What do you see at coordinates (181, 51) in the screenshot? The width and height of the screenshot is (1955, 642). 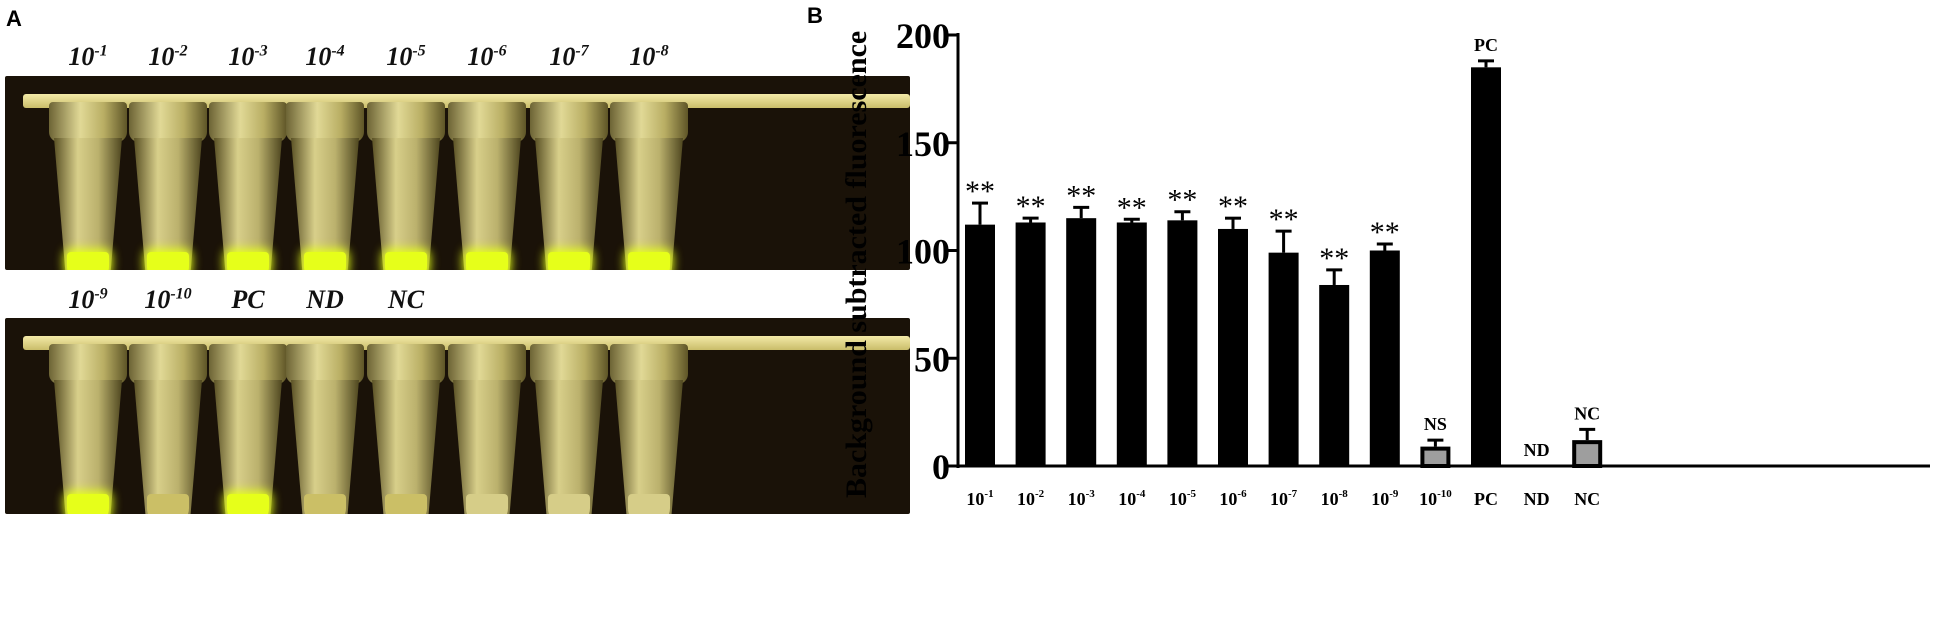 I see `concentration-label-exponent: -2` at bounding box center [181, 51].